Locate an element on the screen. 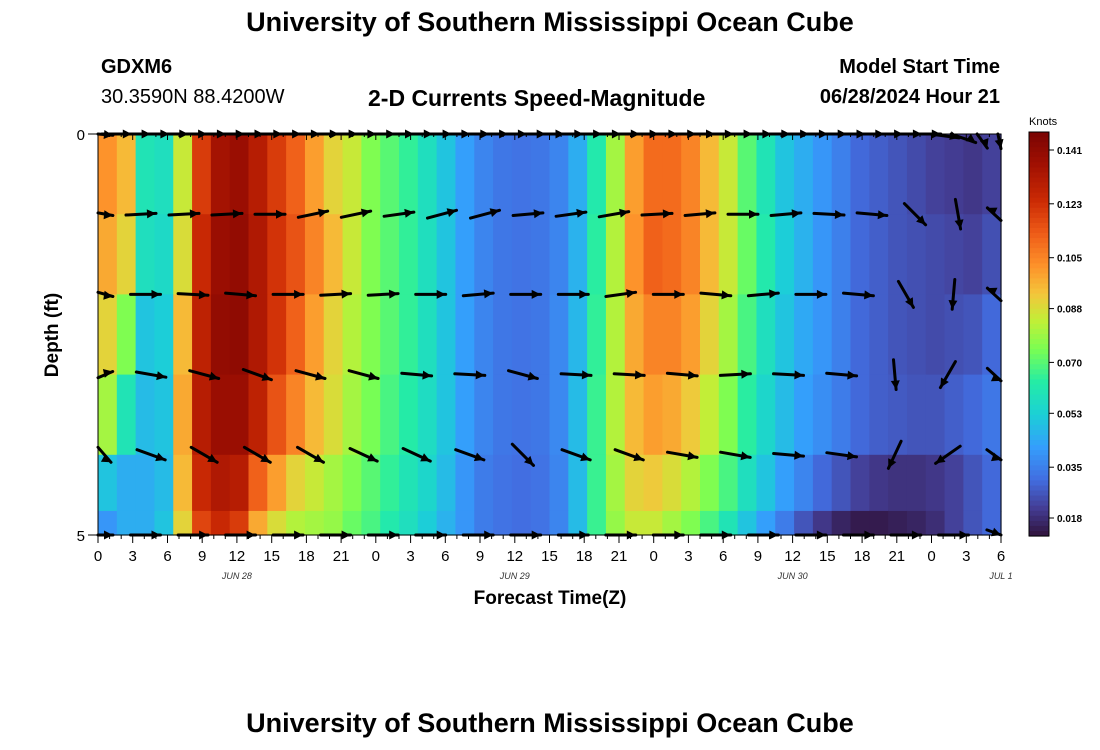  x-tick-label: 12 is located at coordinates (792, 556).